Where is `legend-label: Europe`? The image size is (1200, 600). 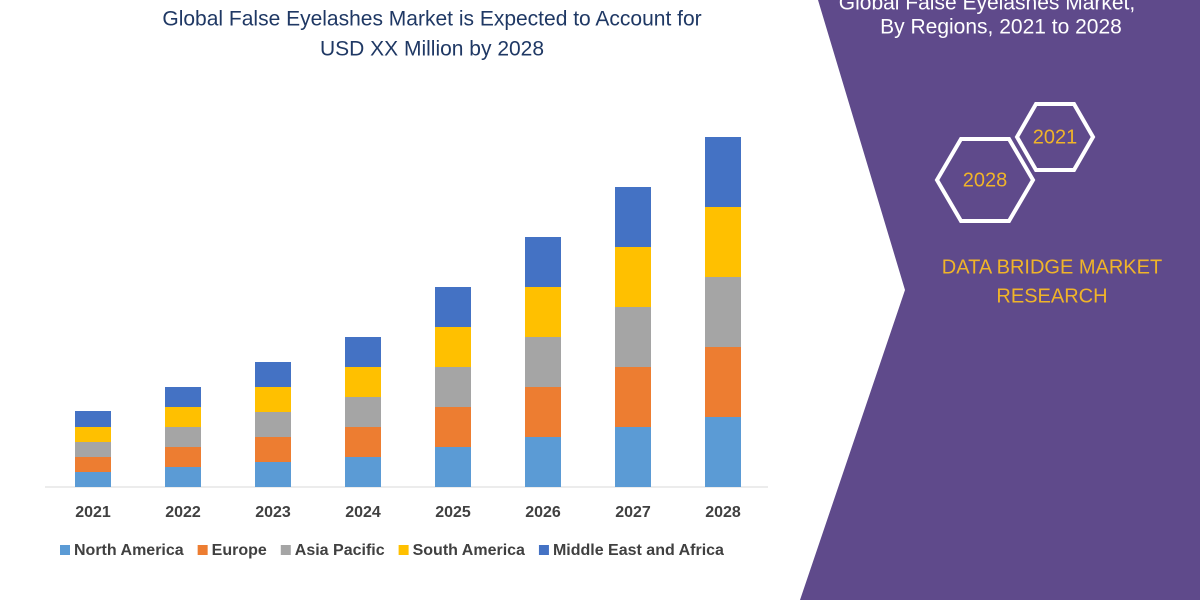 legend-label: Europe is located at coordinates (239, 550).